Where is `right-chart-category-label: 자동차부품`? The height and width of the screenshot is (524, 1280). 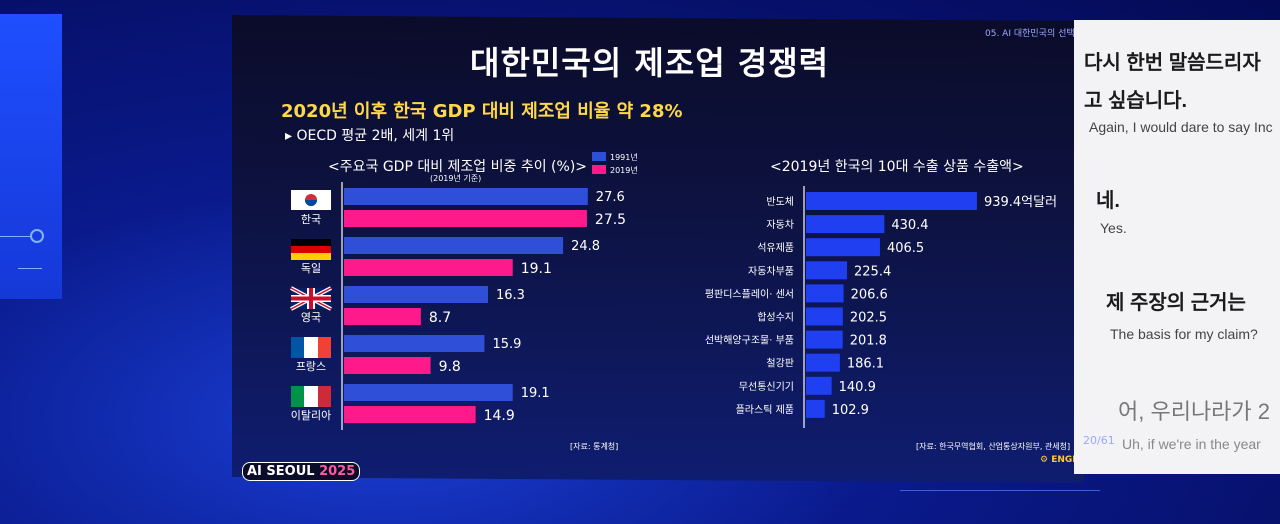
right-chart-category-label: 자동차부품 is located at coordinates (771, 271).